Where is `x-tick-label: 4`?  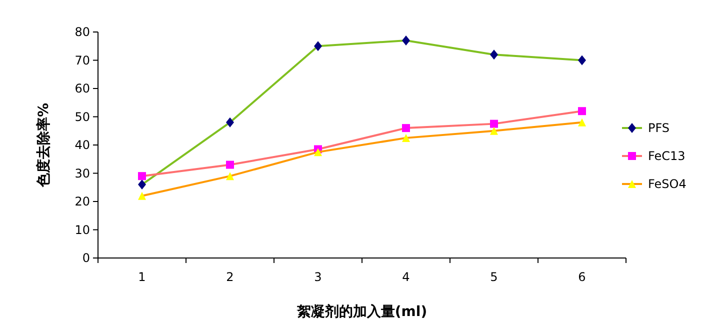 x-tick-label: 4 is located at coordinates (406, 277).